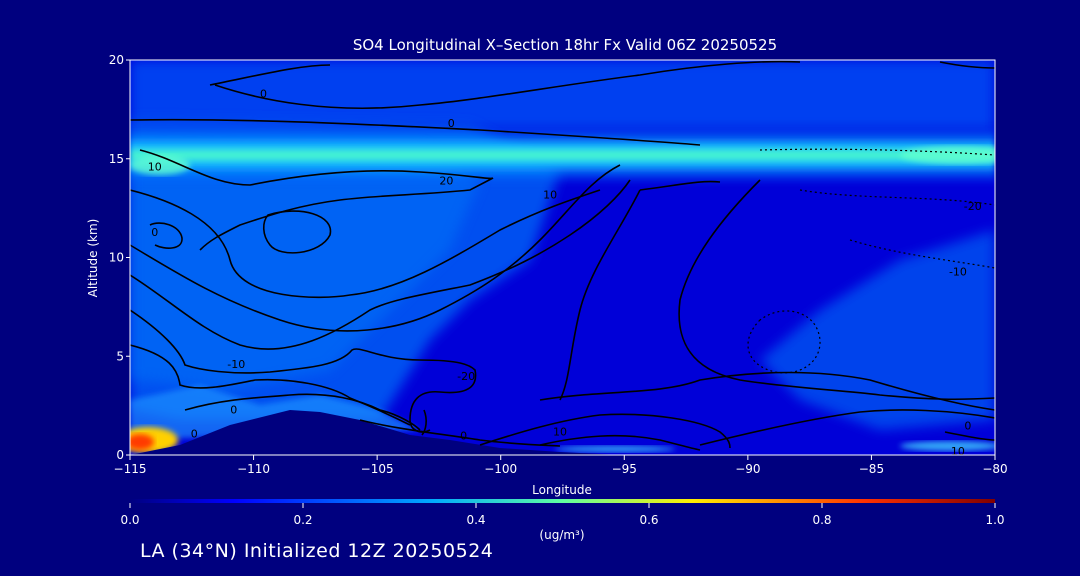  What do you see at coordinates (500, 469) in the screenshot?
I see `x-tick-label: −100` at bounding box center [500, 469].